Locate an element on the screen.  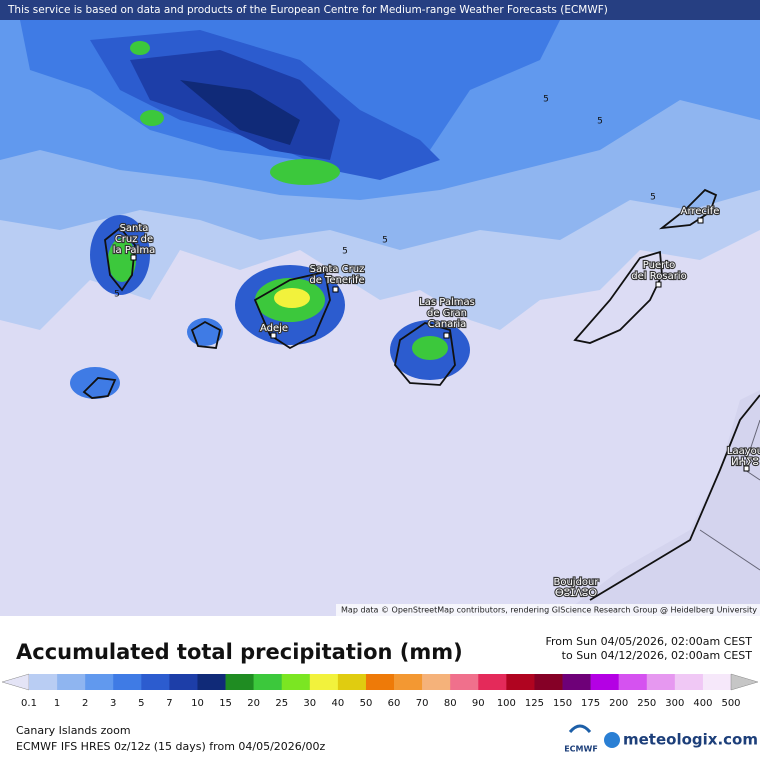
colorbar-tick-label: 125 is located at coordinates (534, 703).